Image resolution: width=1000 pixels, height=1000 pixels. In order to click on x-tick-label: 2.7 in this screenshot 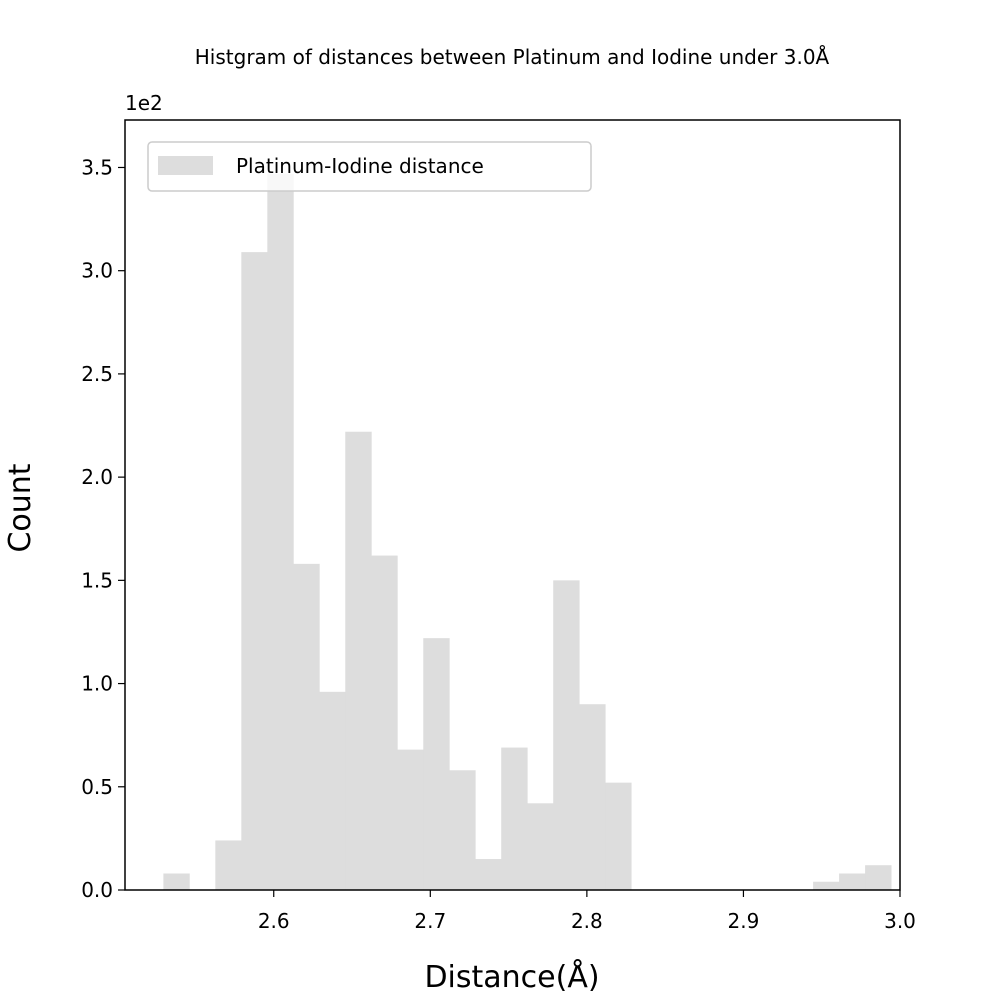, I will do `click(430, 921)`.